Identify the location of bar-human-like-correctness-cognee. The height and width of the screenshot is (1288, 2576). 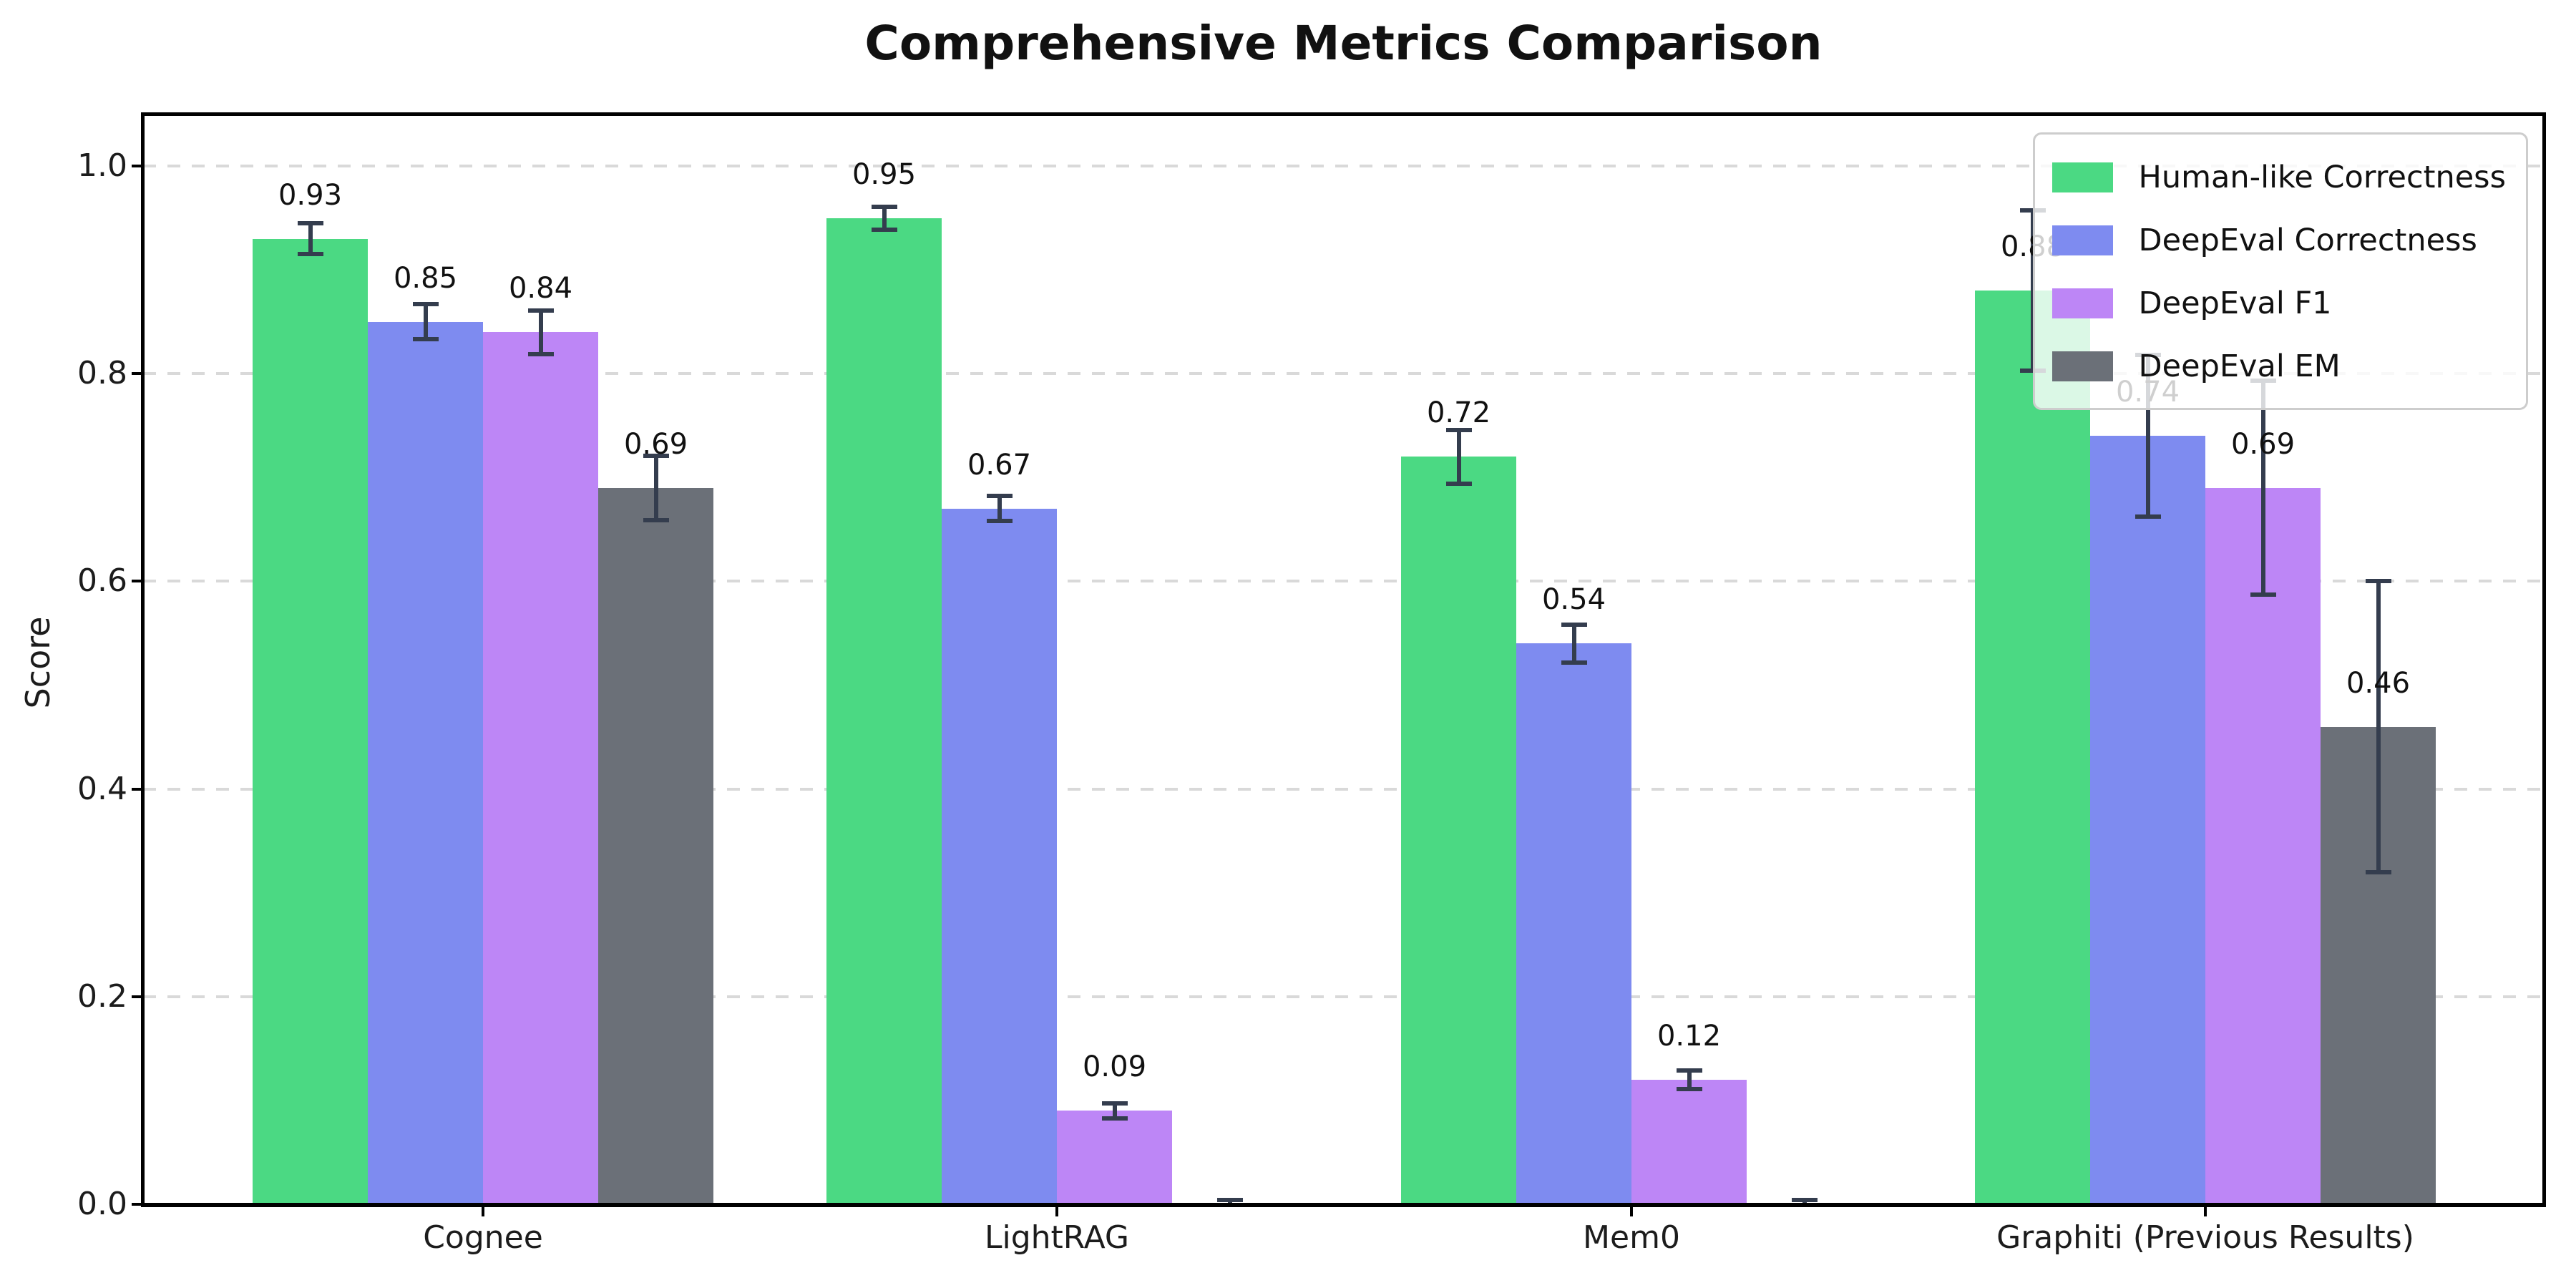
(310, 721).